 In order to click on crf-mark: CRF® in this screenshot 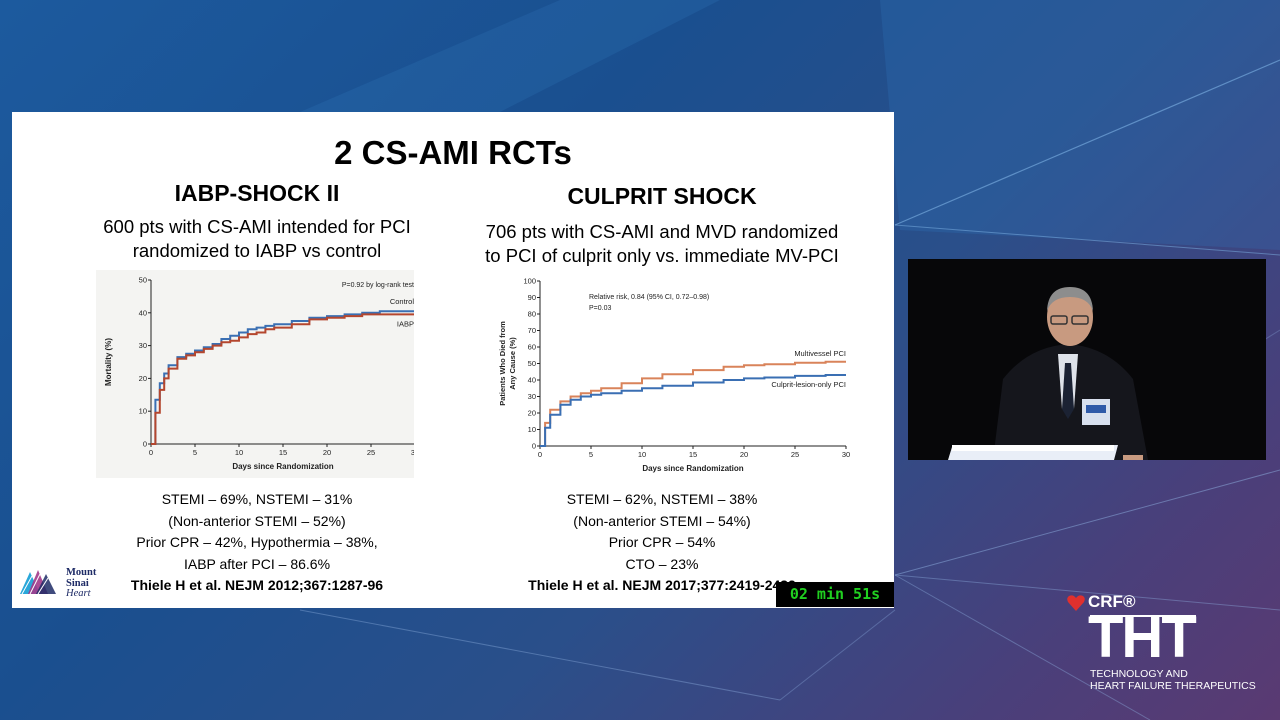, I will do `click(1112, 601)`.